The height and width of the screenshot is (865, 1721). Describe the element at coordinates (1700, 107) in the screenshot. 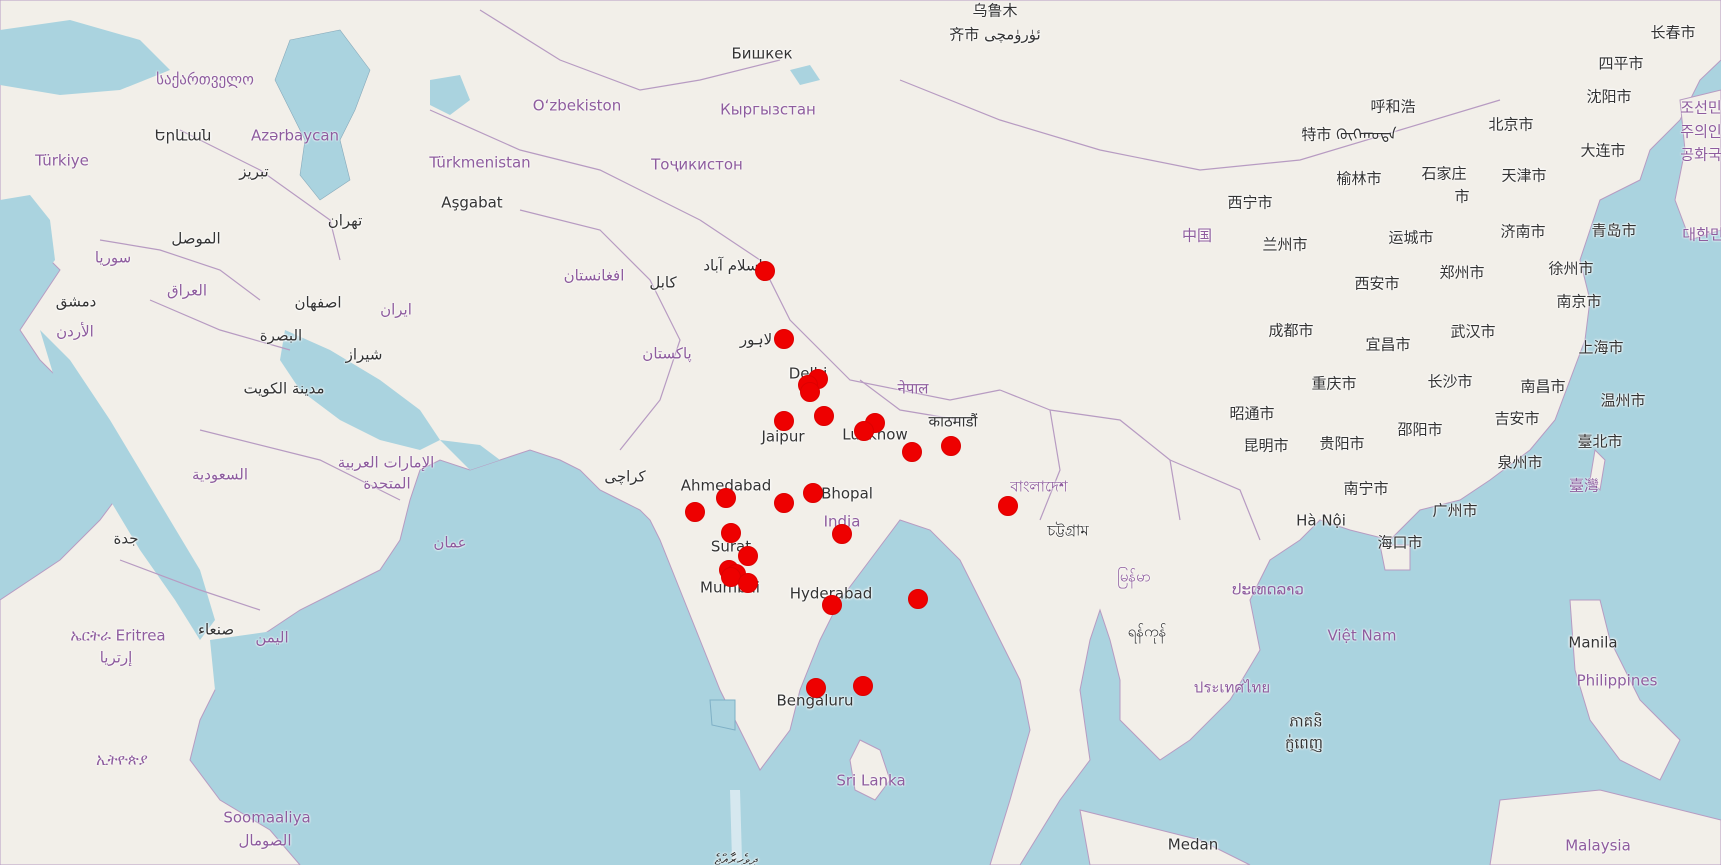

I see `label-korea-1: 조선민` at that location.